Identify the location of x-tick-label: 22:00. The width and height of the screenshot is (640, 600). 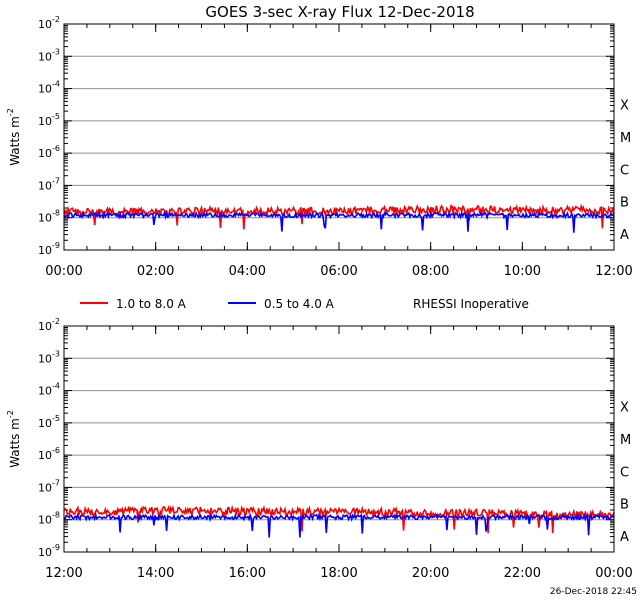
(522, 573).